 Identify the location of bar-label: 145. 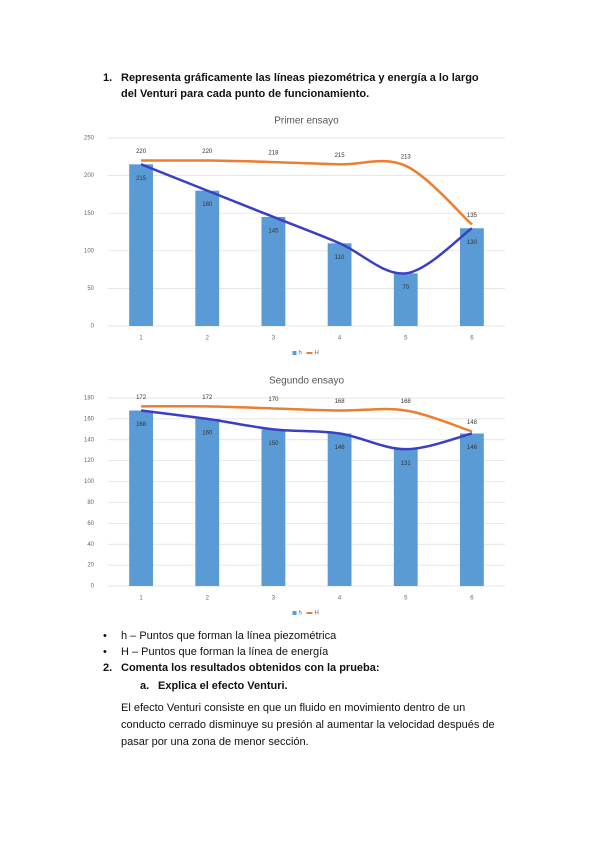
(273, 232).